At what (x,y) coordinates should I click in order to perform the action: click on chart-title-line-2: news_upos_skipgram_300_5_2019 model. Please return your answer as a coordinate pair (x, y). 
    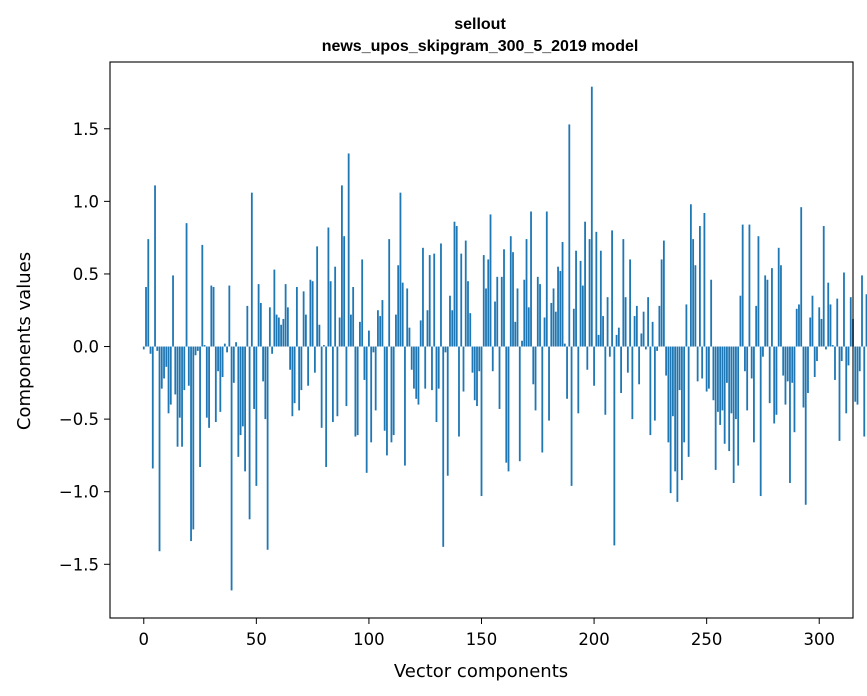
    Looking at the image, I should click on (480, 46).